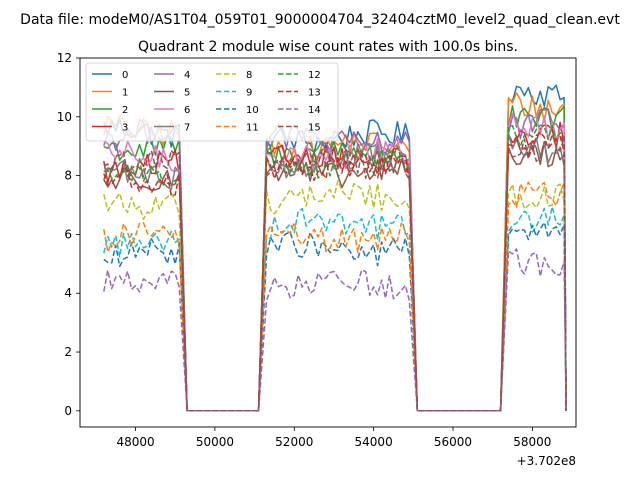  What do you see at coordinates (453, 442) in the screenshot?
I see `x-tick-label: 56000` at bounding box center [453, 442].